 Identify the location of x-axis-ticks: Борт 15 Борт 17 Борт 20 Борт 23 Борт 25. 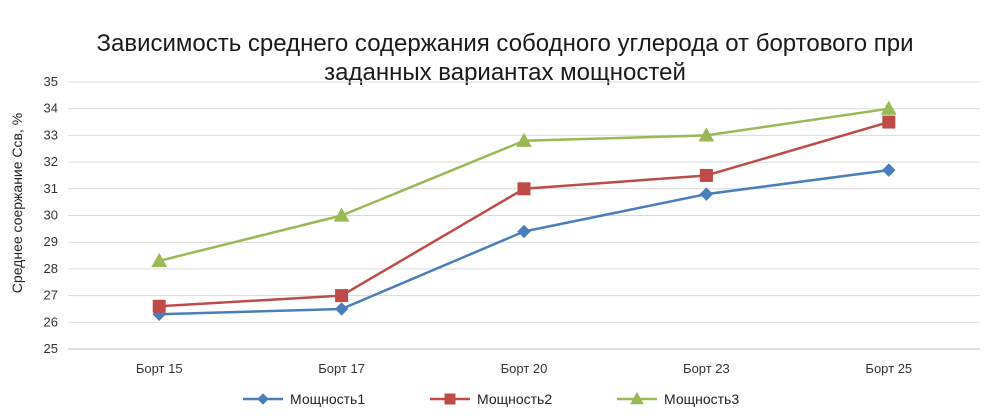
(524, 368).